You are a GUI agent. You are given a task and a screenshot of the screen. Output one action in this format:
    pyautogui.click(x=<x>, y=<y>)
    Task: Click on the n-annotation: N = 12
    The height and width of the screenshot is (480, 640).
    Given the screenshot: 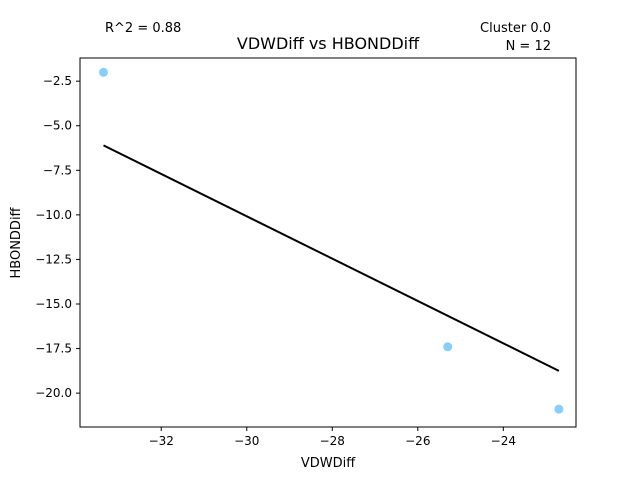 What is the action you would take?
    pyautogui.click(x=528, y=46)
    